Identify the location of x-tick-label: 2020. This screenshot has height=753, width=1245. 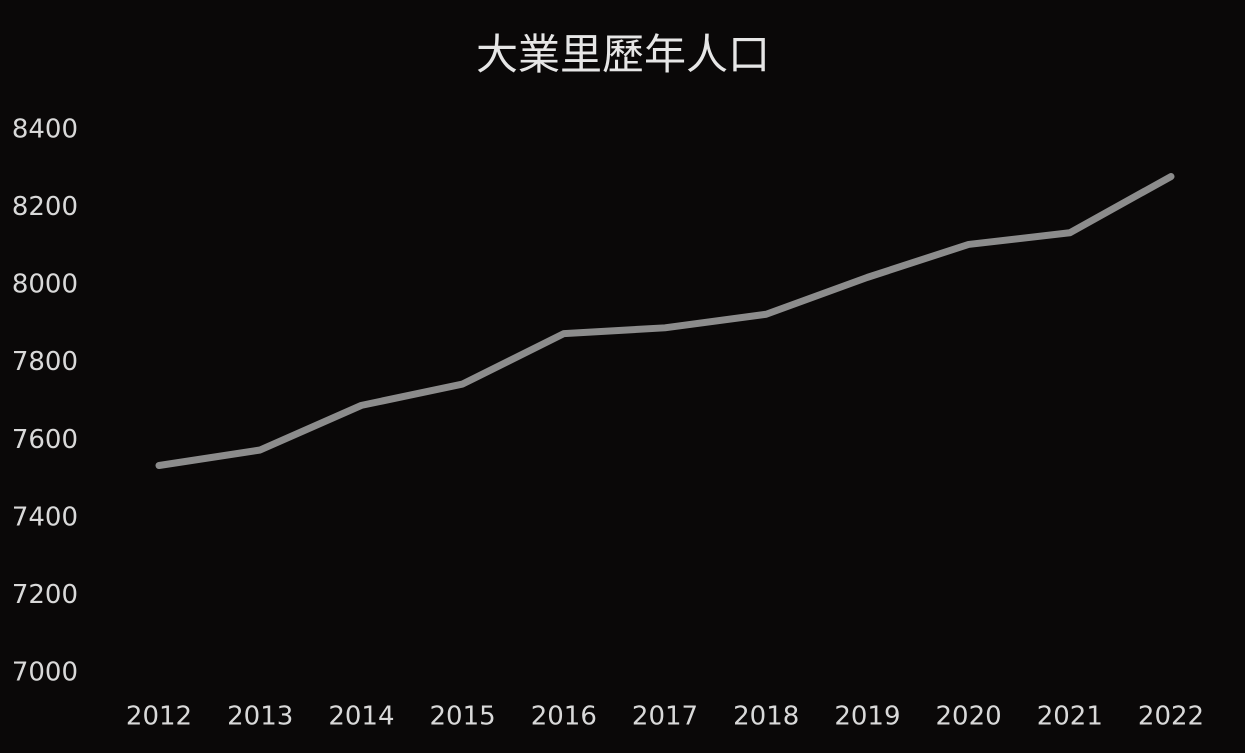
(969, 717).